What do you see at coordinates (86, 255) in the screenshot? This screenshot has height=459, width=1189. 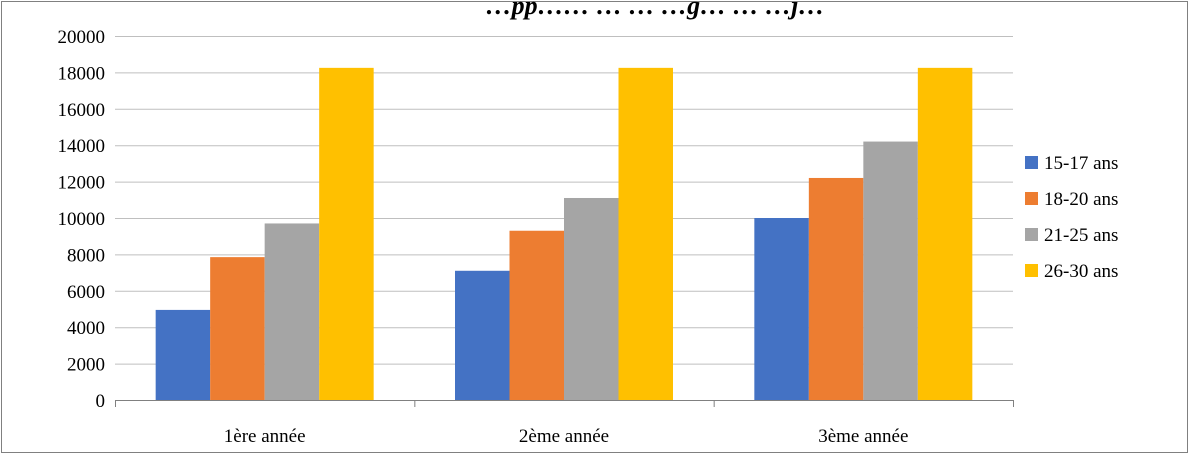 I see `y-tick-label: 8000` at bounding box center [86, 255].